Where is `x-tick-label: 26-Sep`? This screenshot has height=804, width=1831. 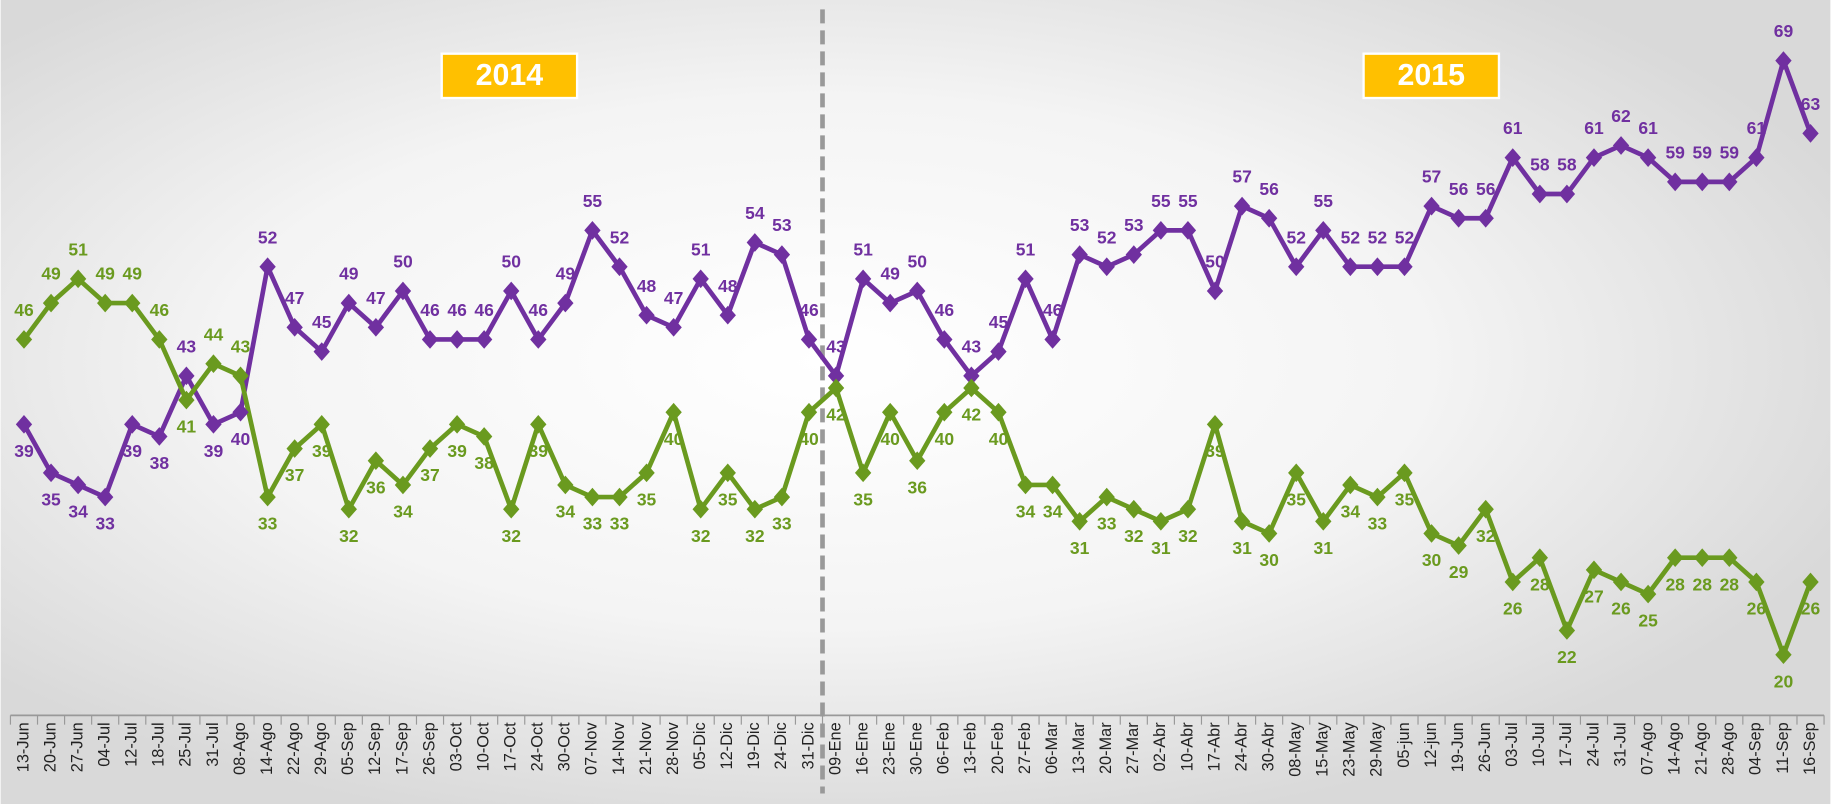
x-tick-label: 26-Sep is located at coordinates (429, 748).